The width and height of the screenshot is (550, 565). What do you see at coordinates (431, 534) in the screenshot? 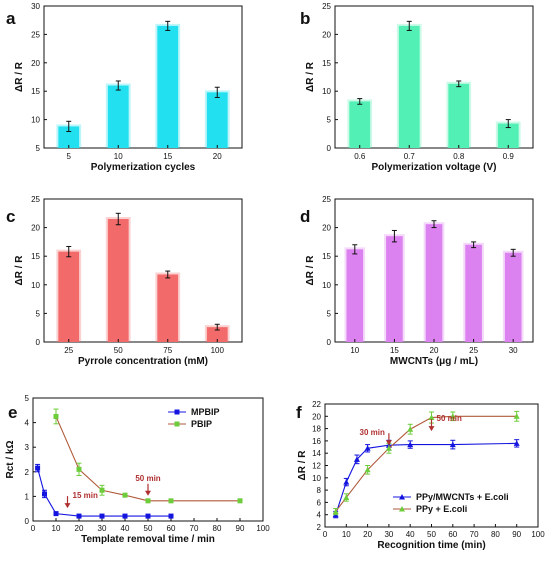
I see `x-tick-label-f: 50` at bounding box center [431, 534].